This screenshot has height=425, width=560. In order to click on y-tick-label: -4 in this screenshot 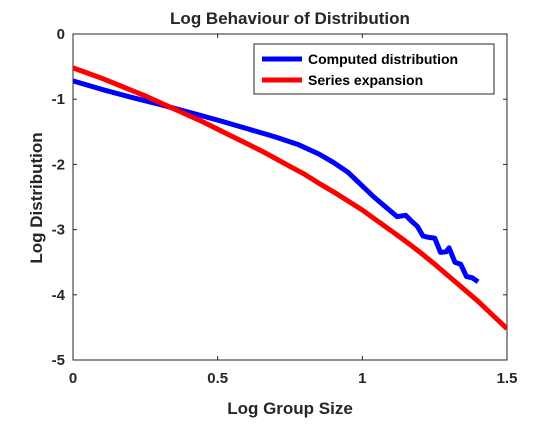, I will do `click(59, 295)`.